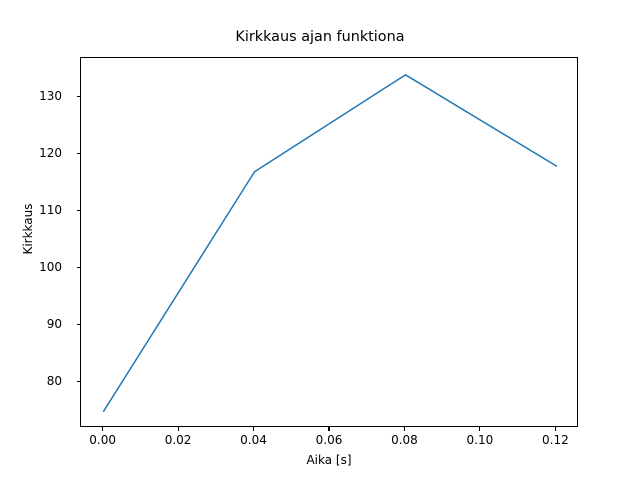 This screenshot has height=480, width=640. I want to click on y-tick-label: 130, so click(50, 95).